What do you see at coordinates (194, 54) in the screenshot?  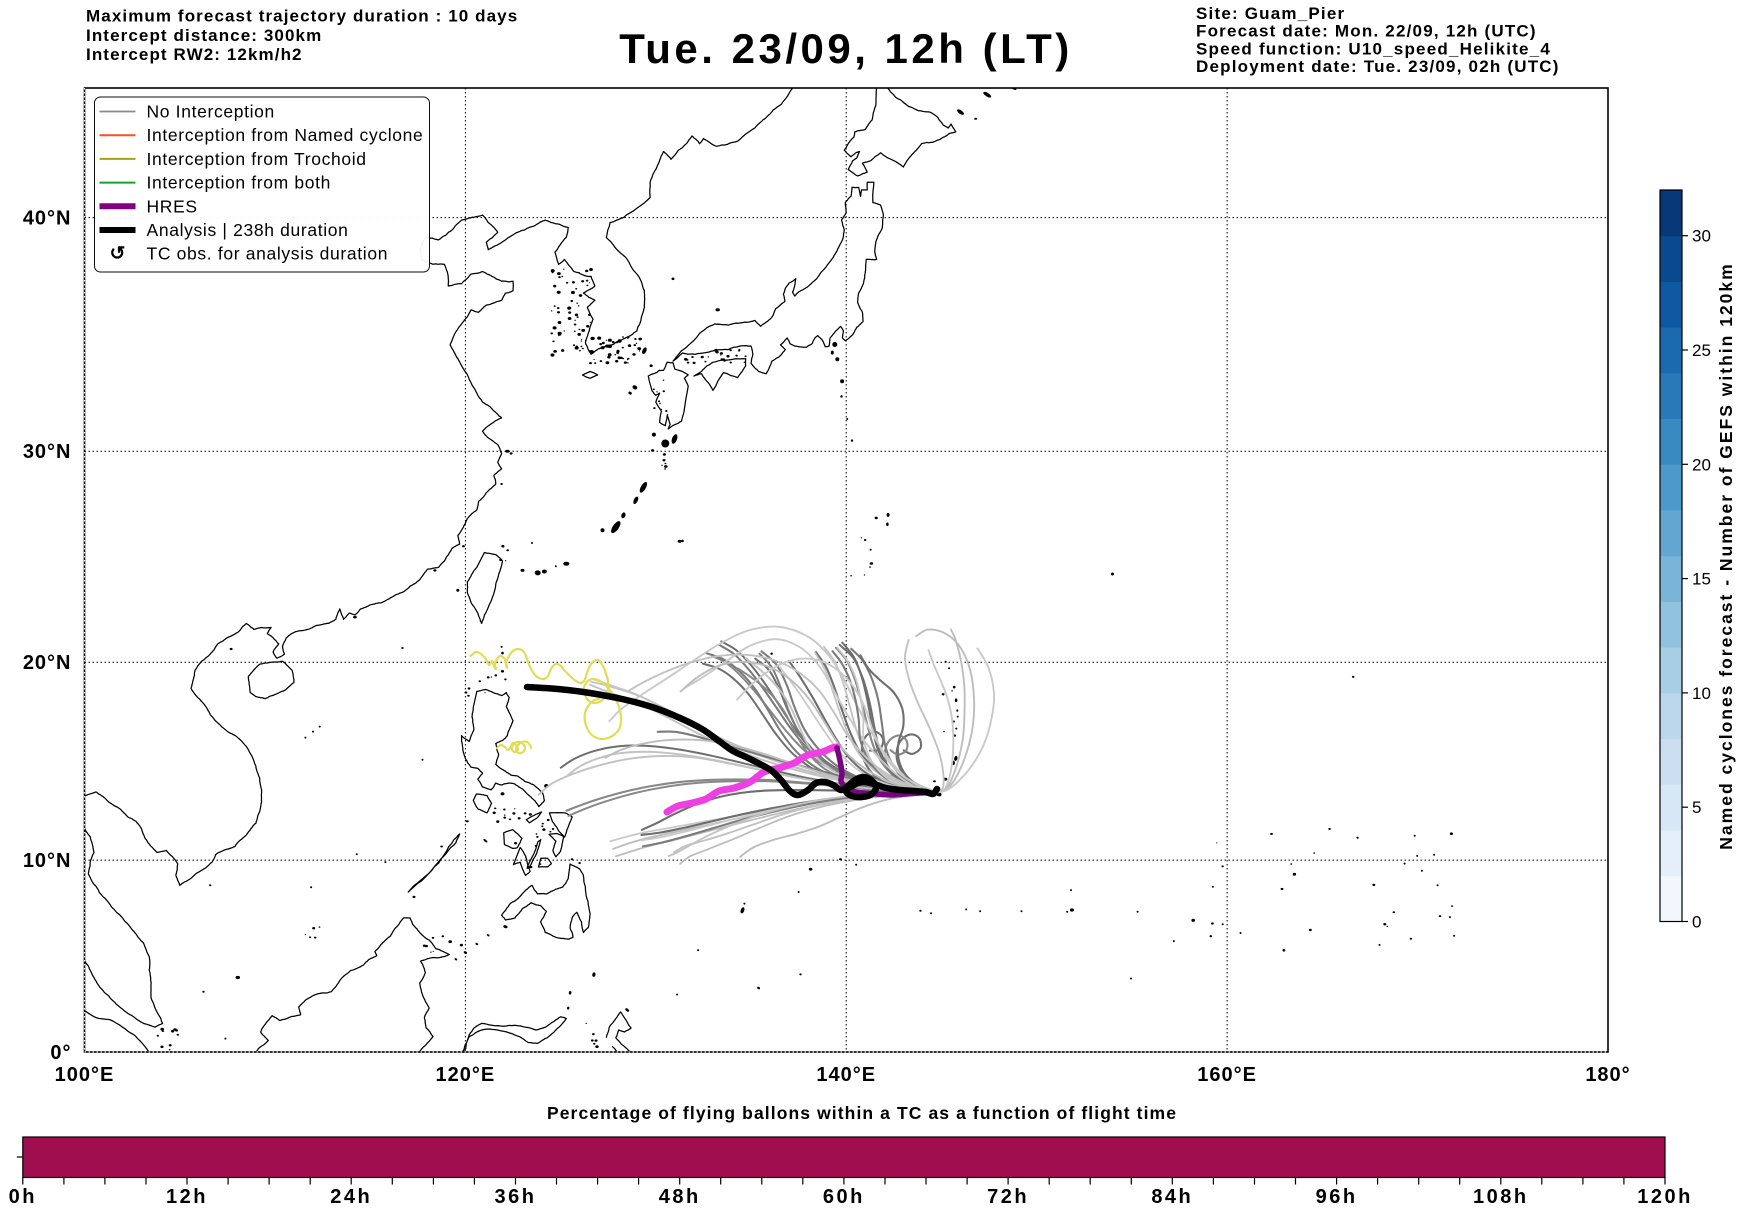 I see `svg-text: Intercept RW2: 12km/h2` at bounding box center [194, 54].